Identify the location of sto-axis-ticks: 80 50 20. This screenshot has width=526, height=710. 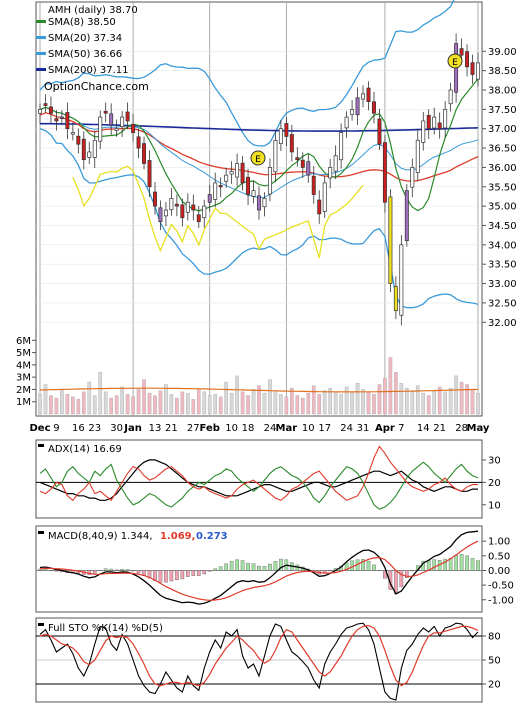
(491, 661).